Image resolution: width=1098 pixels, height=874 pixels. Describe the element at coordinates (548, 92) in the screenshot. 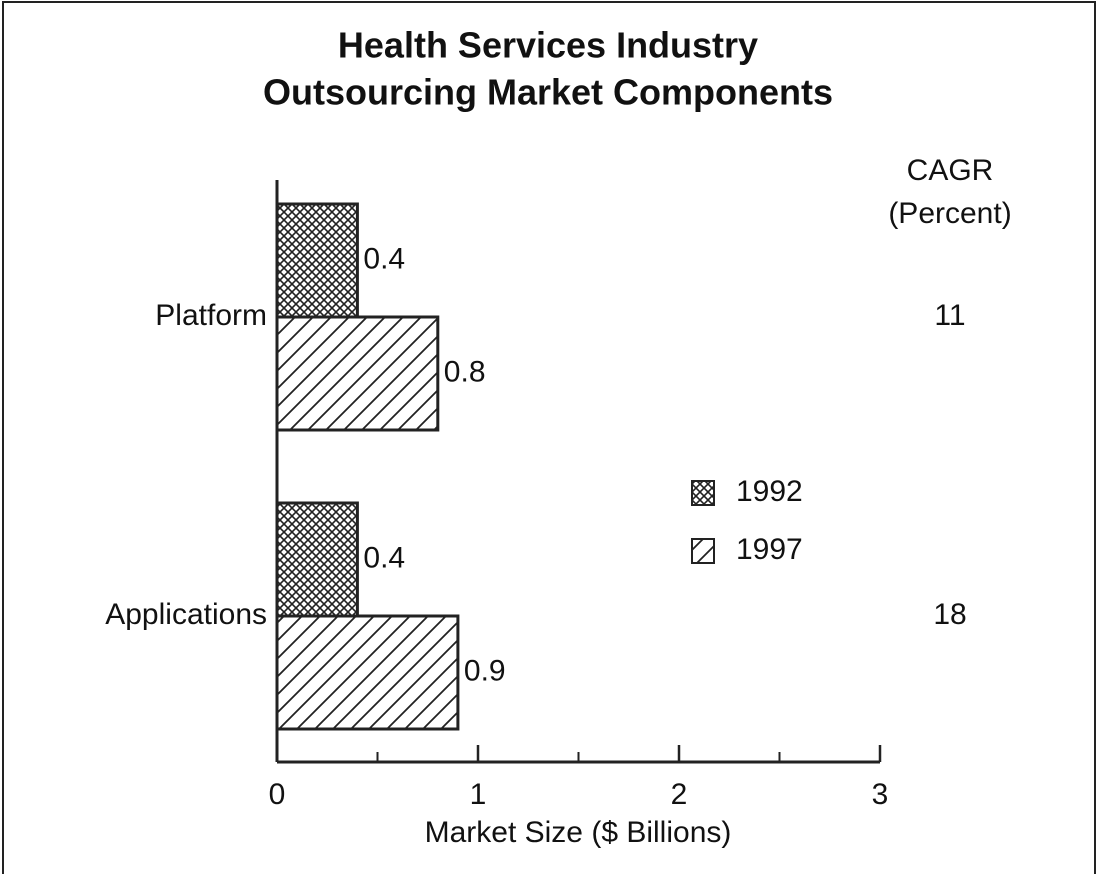

I see `chart-title: Outsourcing Market Components` at that location.